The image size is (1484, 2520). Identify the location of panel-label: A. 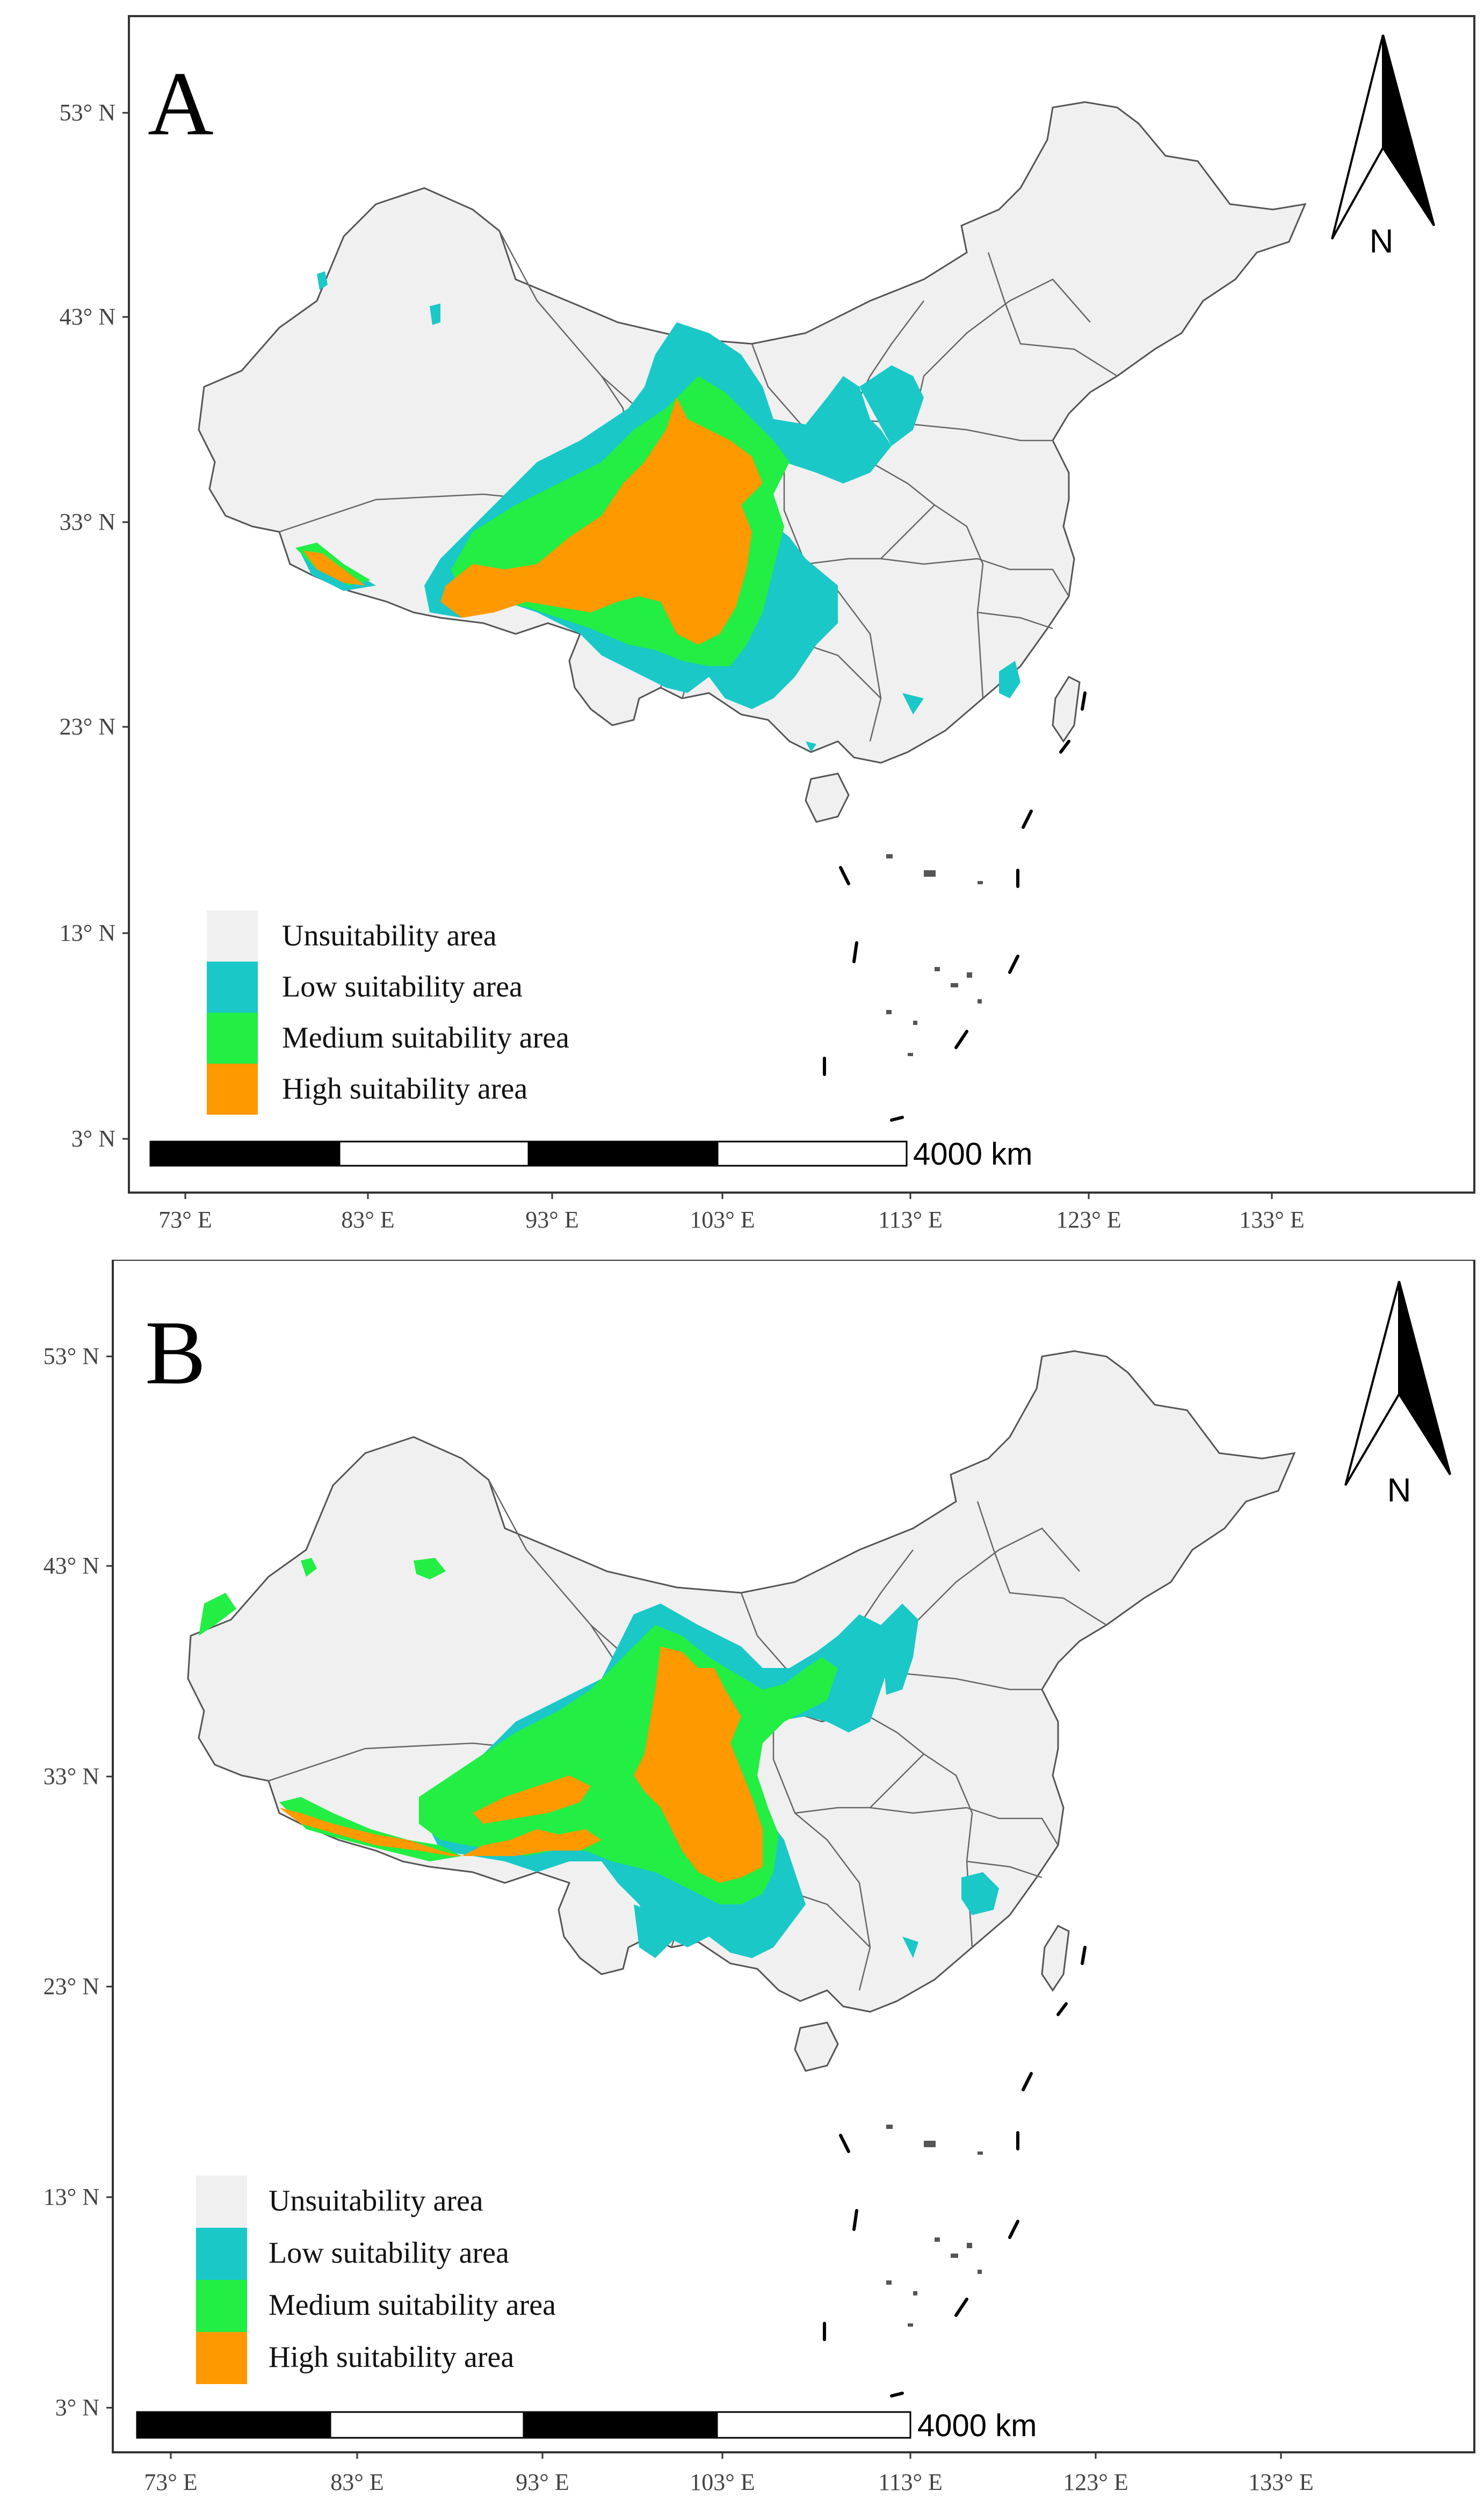
(181, 103).